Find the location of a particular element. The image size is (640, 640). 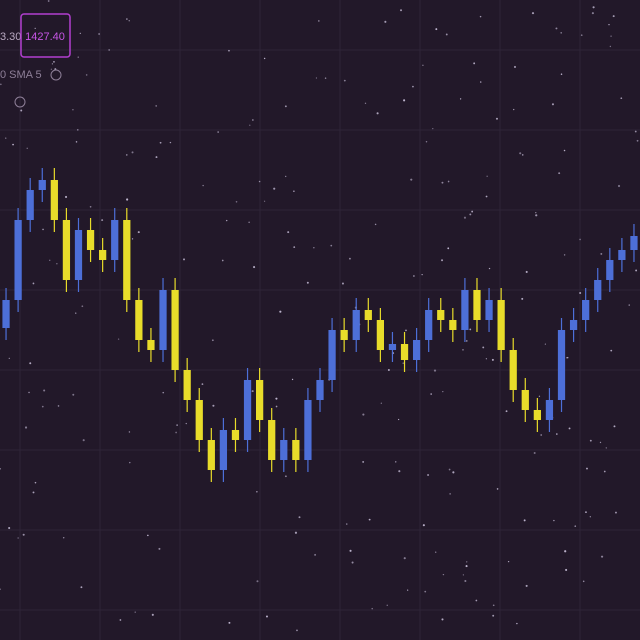

indicator-label: 0 SMA 5 is located at coordinates (21, 75).